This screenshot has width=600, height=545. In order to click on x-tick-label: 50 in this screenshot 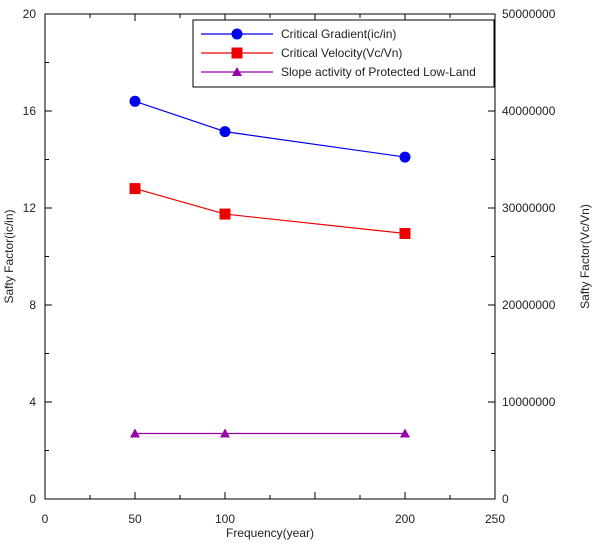, I will do `click(135, 519)`.